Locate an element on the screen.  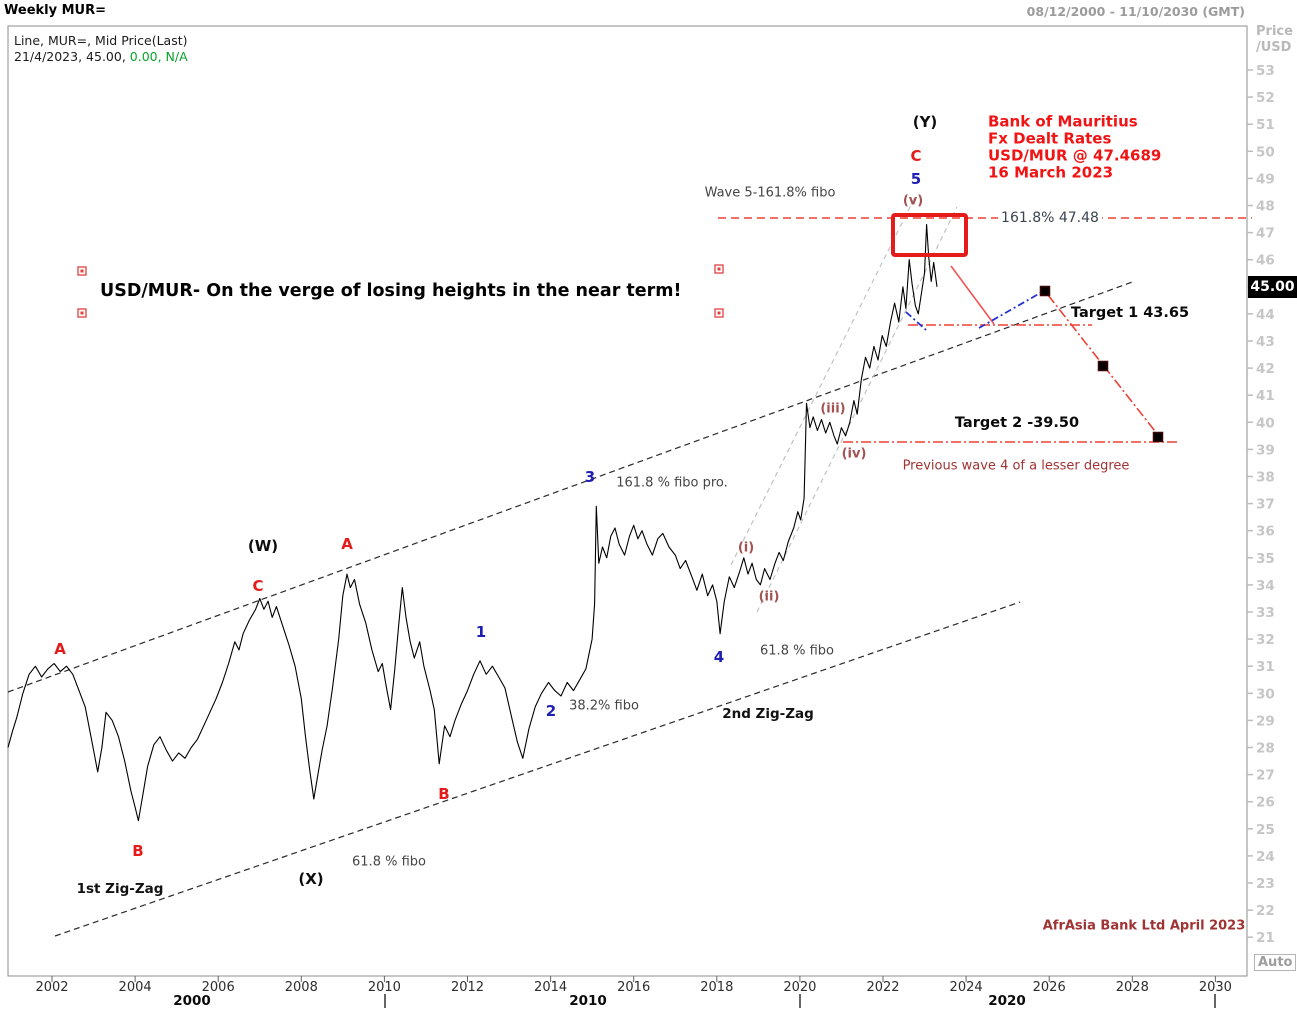
label-wave-y: (Y) is located at coordinates (925, 122).